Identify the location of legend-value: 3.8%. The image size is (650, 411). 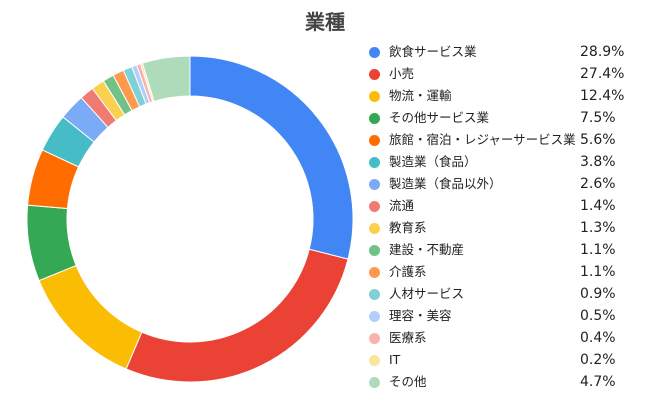
(598, 162).